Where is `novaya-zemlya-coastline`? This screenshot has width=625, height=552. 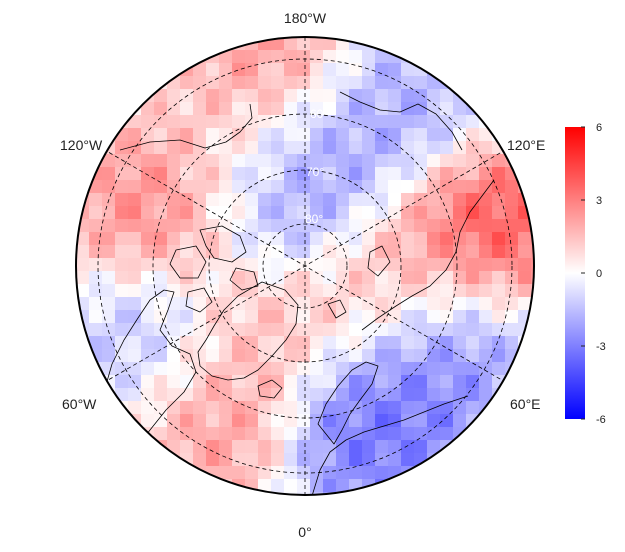
novaya-zemlya-coastline is located at coordinates (379, 261).